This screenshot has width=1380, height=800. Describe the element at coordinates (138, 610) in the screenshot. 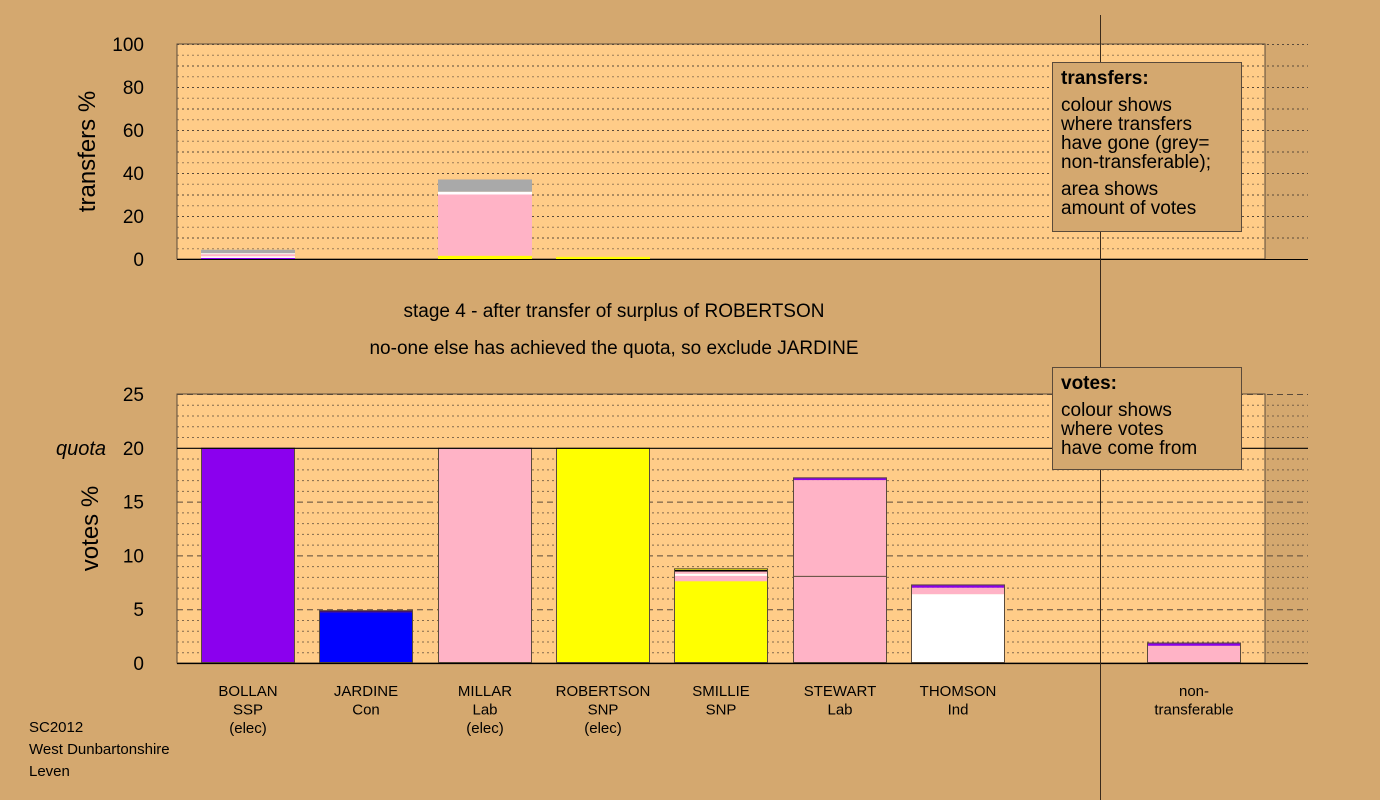

I see `votes-tick-label: 5` at that location.